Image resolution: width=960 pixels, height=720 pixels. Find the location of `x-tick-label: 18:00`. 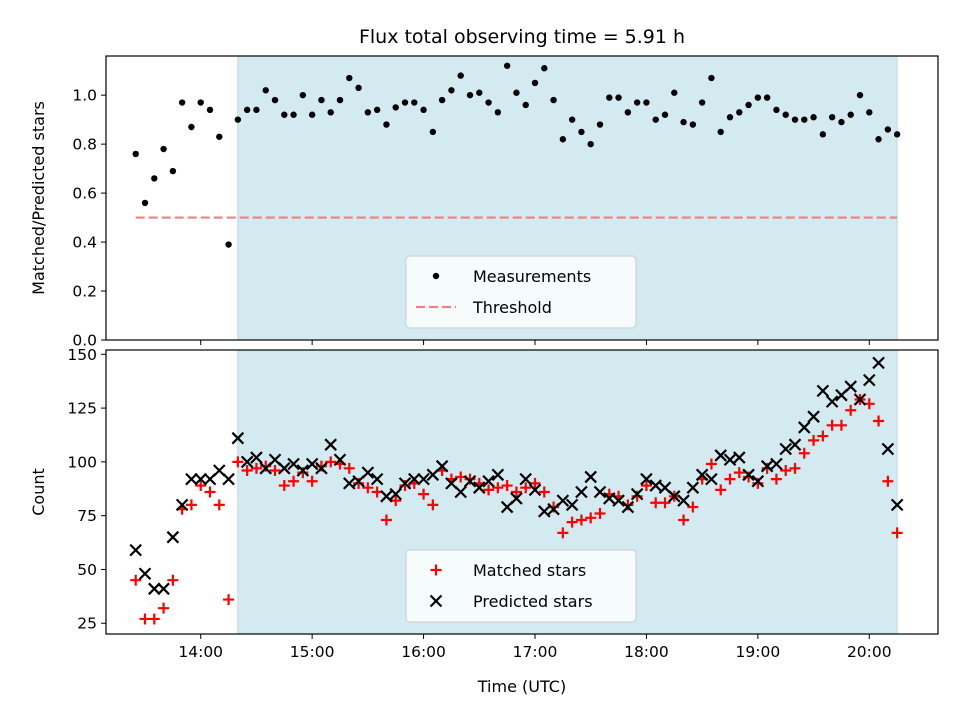

x-tick-label: 18:00 is located at coordinates (646, 652).